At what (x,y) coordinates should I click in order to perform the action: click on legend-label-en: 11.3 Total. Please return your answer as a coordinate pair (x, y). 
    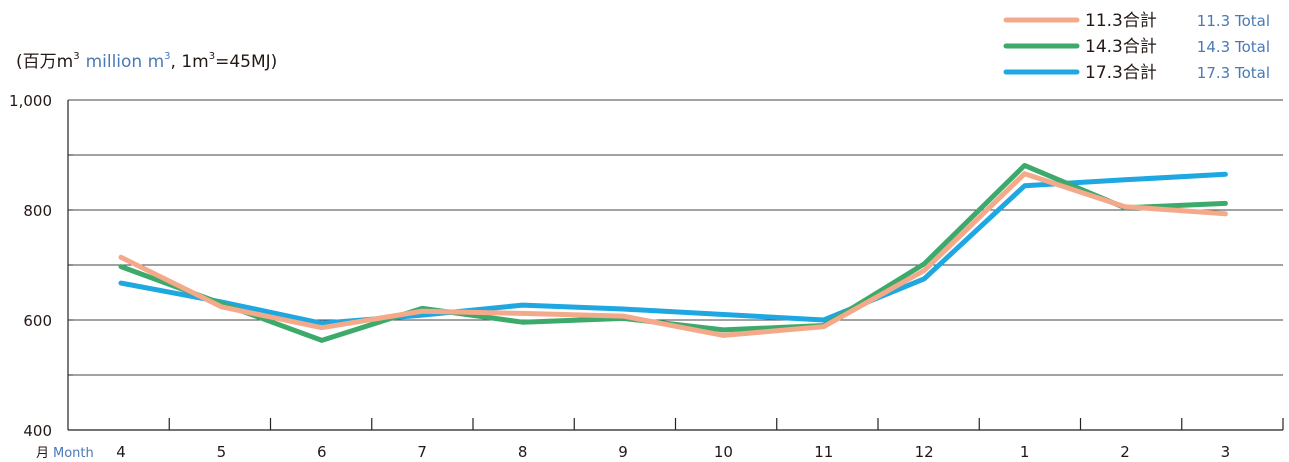
    Looking at the image, I should click on (1233, 21).